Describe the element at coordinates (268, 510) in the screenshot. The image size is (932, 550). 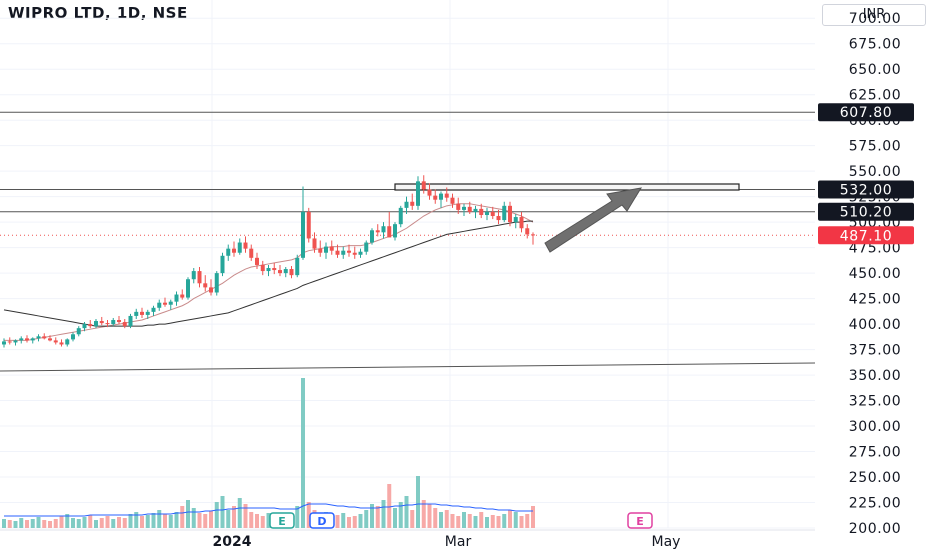
I see `volume-ma-line` at that location.